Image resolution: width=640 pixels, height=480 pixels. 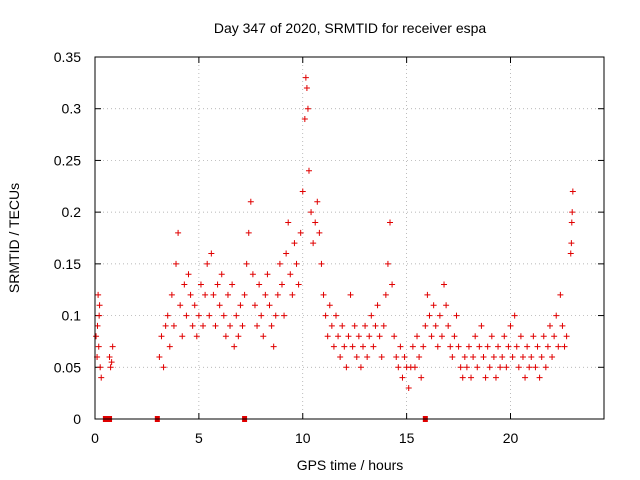 What do you see at coordinates (72, 316) in the screenshot?
I see `y-tick-label: 0.1` at bounding box center [72, 316].